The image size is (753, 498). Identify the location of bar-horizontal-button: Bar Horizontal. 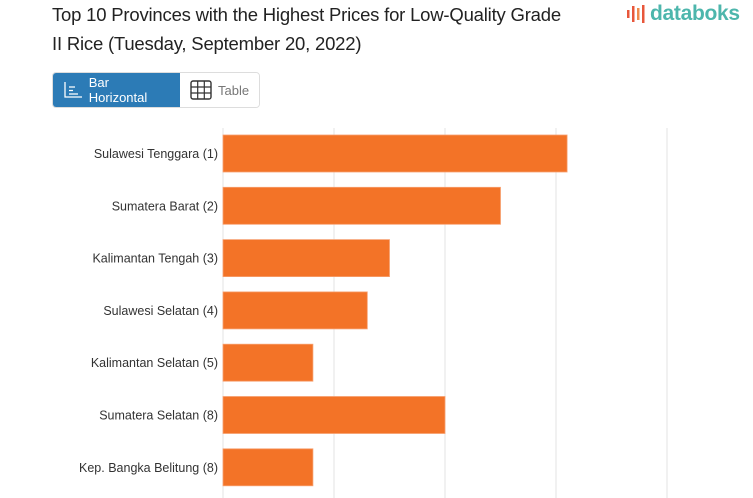
(116, 90).